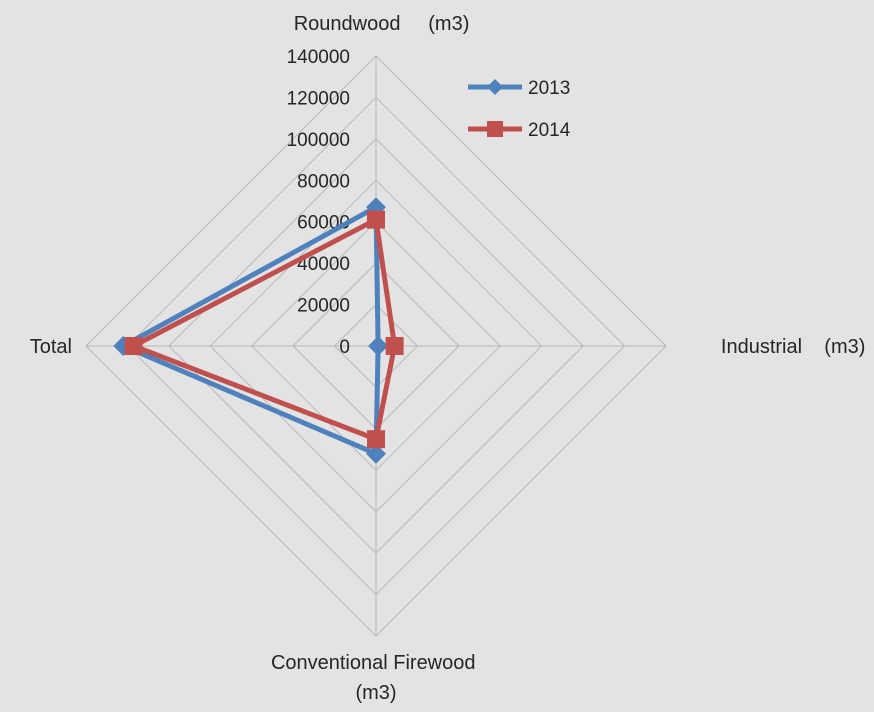 This screenshot has width=874, height=712. What do you see at coordinates (495, 129) in the screenshot?
I see `legend-marker-2014` at bounding box center [495, 129].